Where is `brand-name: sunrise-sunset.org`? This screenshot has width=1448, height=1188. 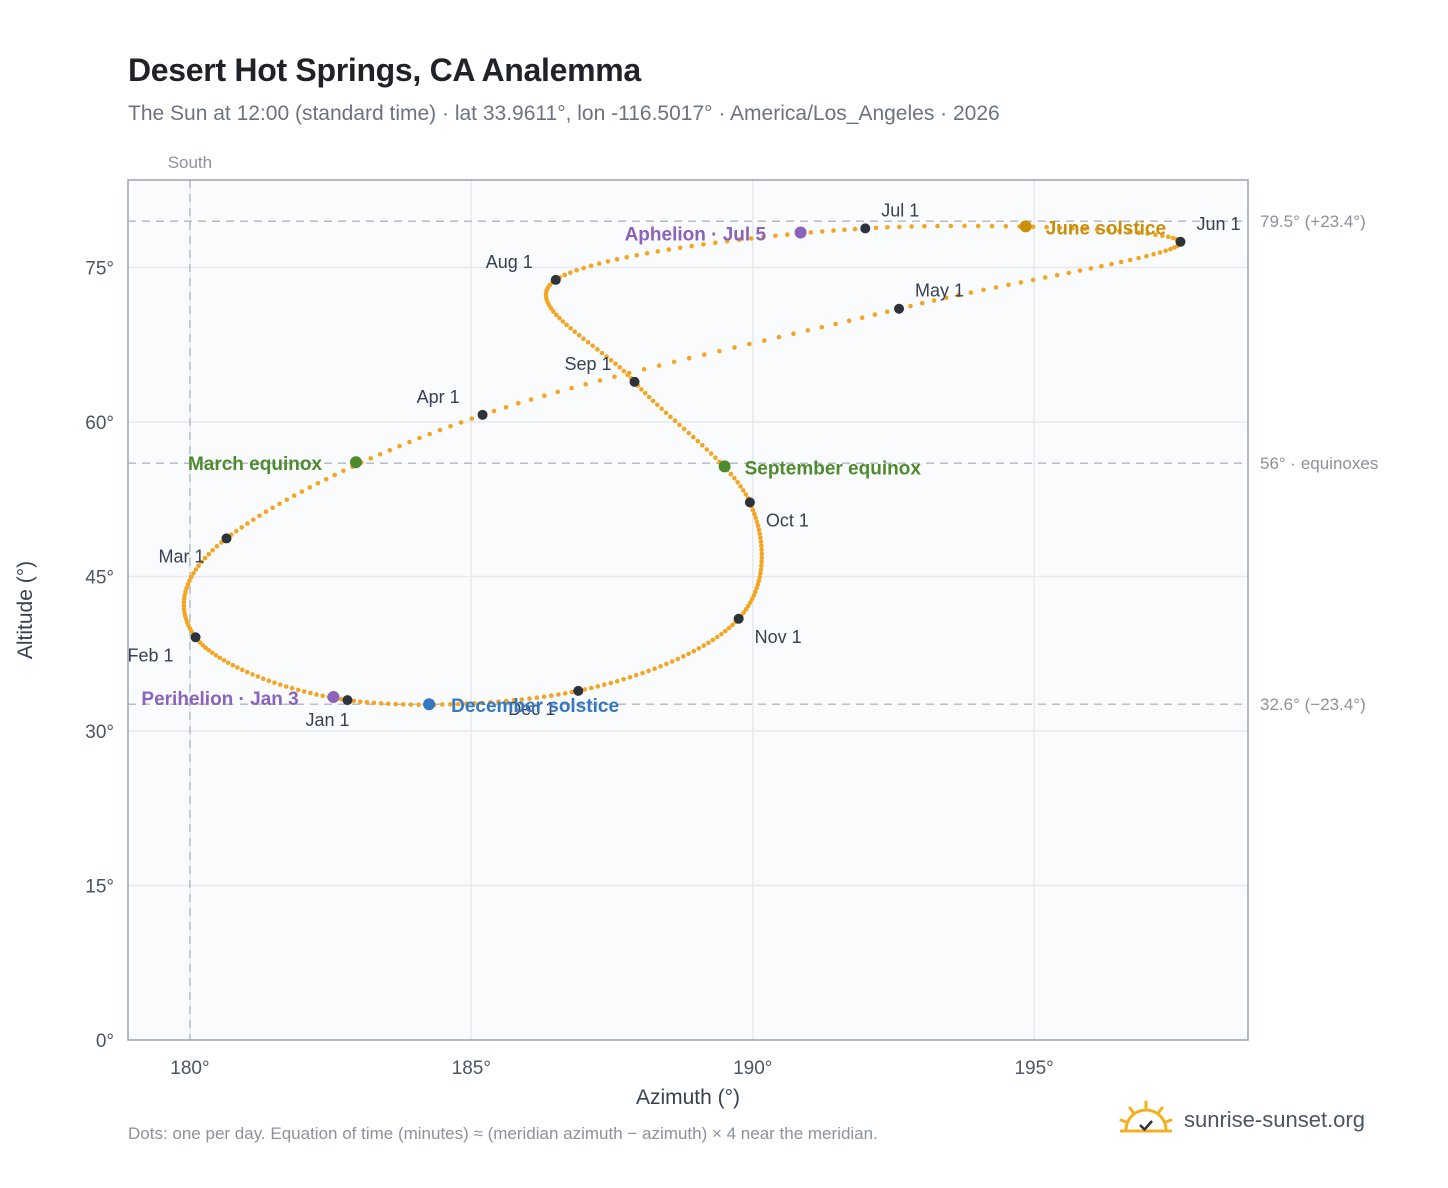
brand-name: sunrise-sunset.org is located at coordinates (1274, 1119).